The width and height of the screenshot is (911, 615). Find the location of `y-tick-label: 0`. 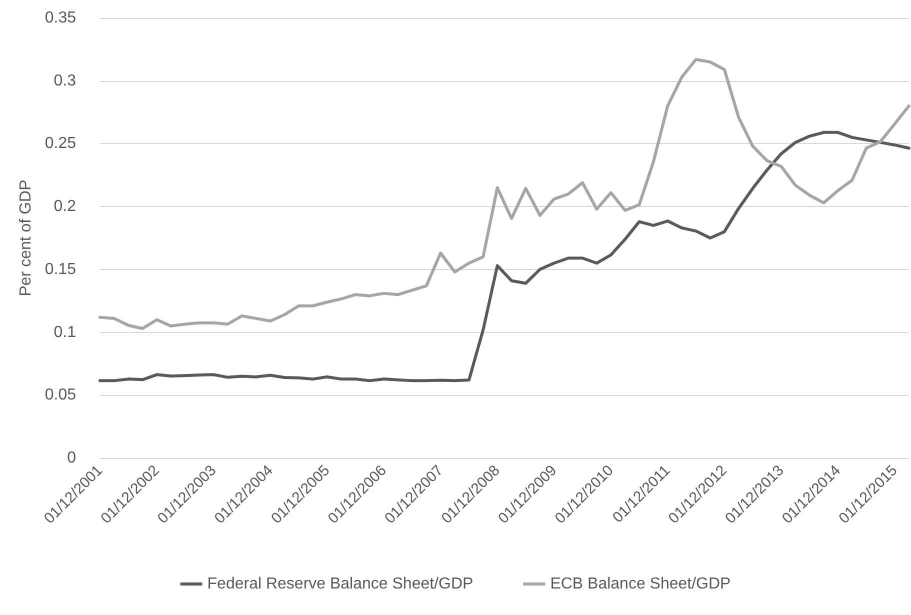

y-tick-label: 0 is located at coordinates (71, 458).